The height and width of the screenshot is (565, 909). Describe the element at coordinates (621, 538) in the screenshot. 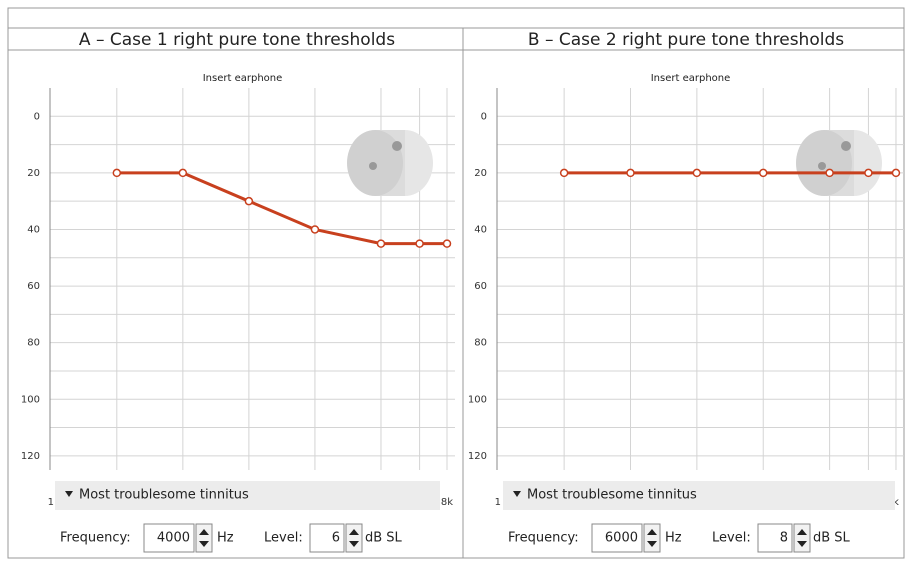

I see `frequency-input-value: 6000` at that location.